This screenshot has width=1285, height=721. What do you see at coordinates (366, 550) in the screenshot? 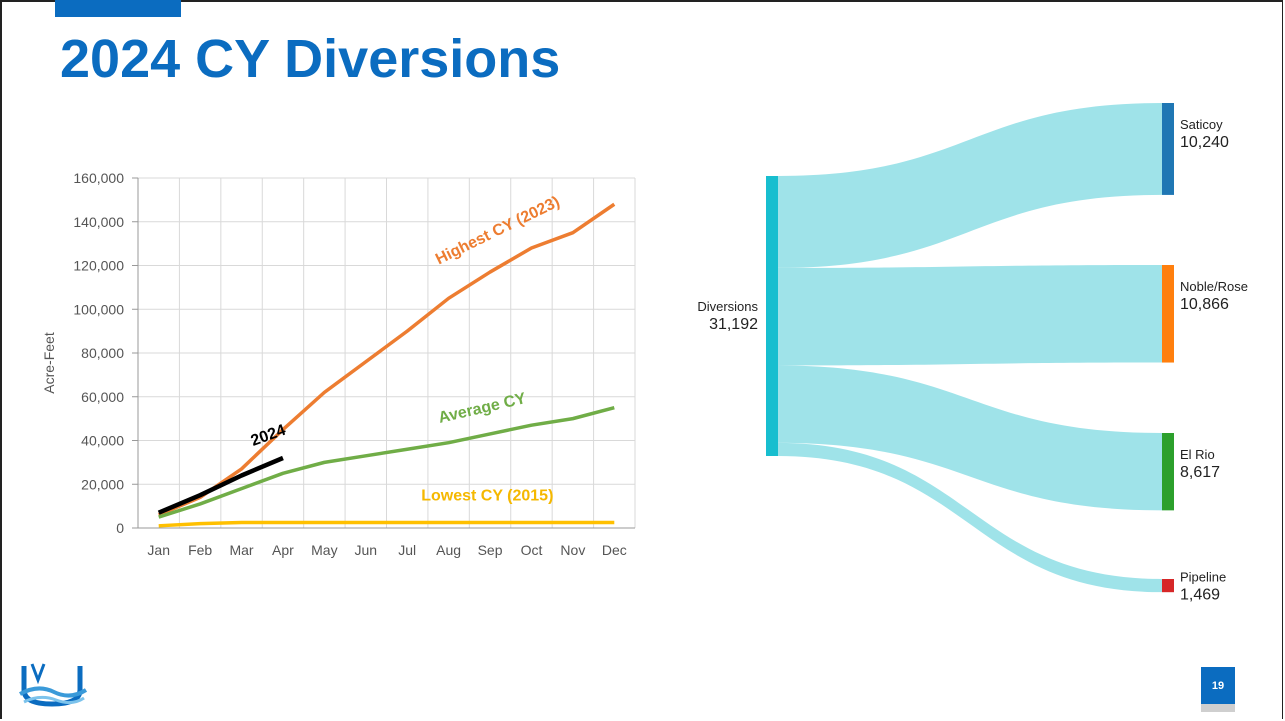
I see `x-tick-label: Jun` at bounding box center [366, 550].